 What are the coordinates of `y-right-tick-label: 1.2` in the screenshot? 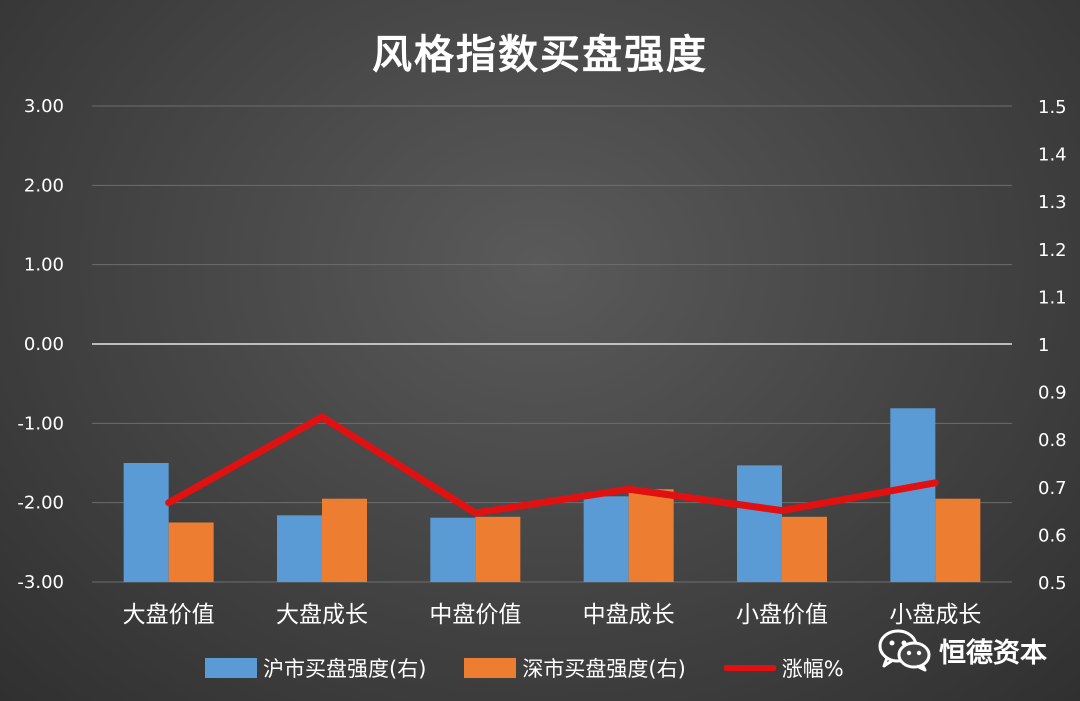 It's located at (1052, 250).